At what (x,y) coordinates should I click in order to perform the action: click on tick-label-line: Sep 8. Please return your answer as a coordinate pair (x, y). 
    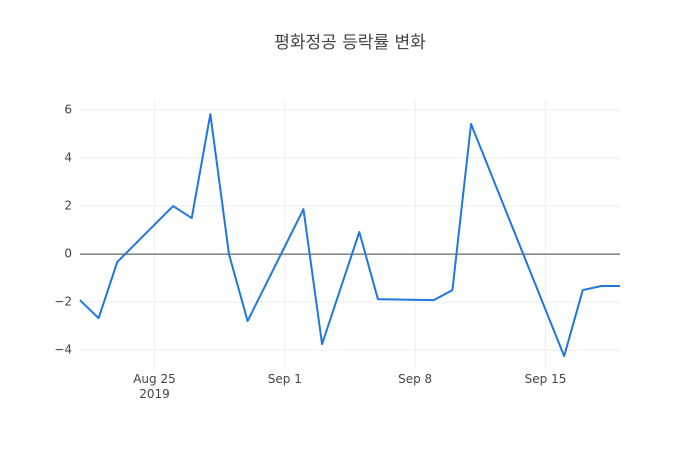
    Looking at the image, I should click on (415, 379).